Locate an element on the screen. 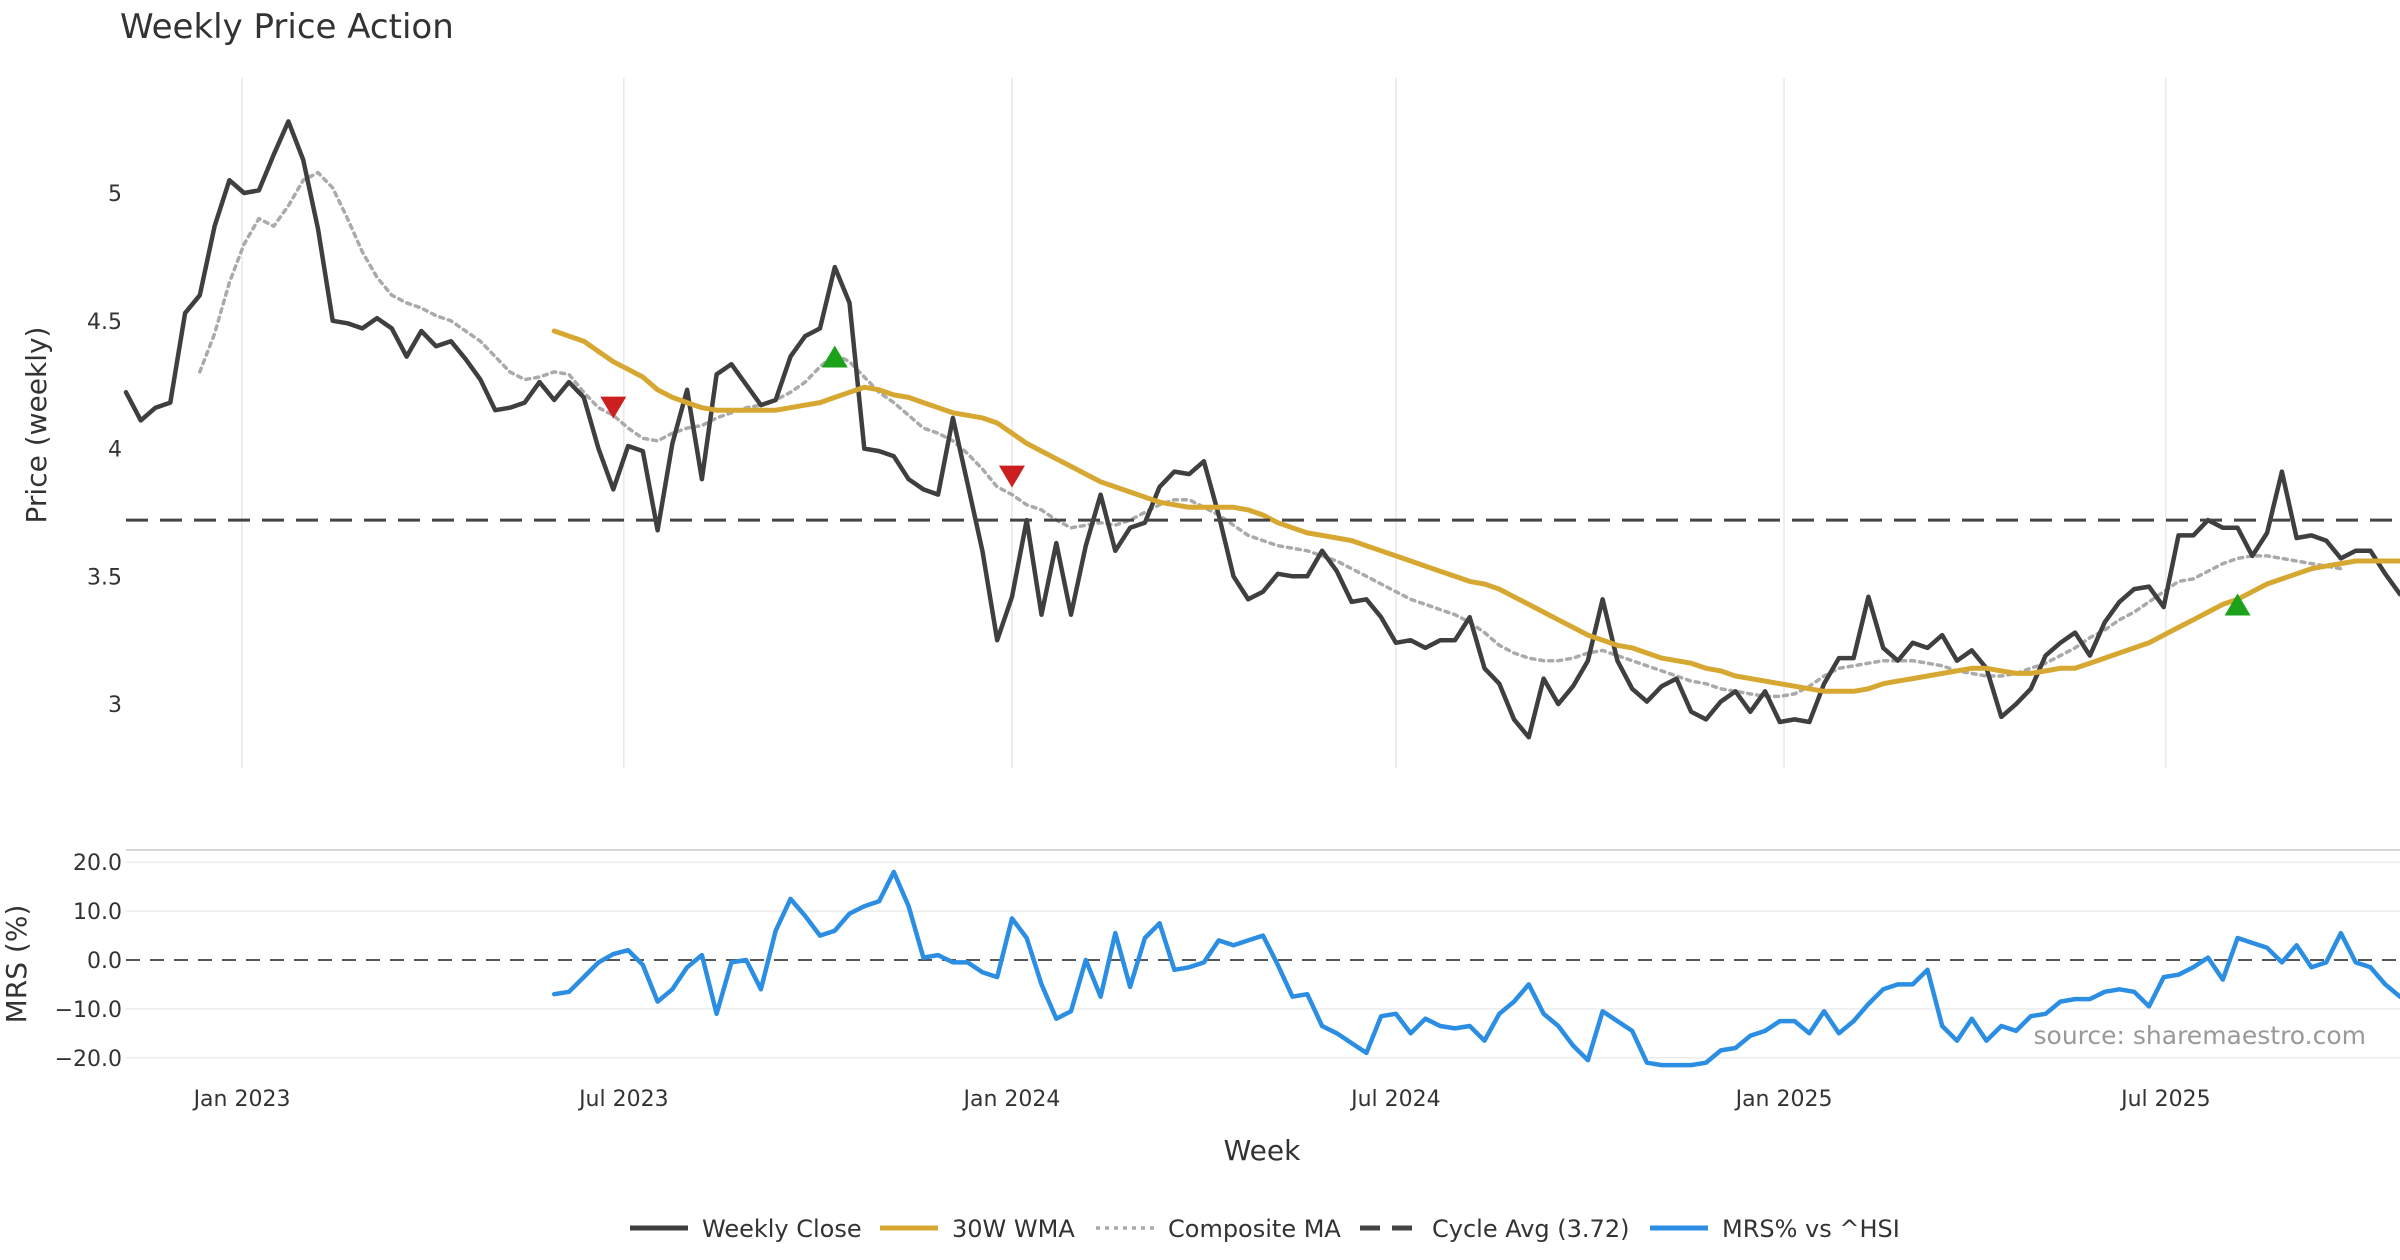  price-y-tick-label: 5 is located at coordinates (115, 194).